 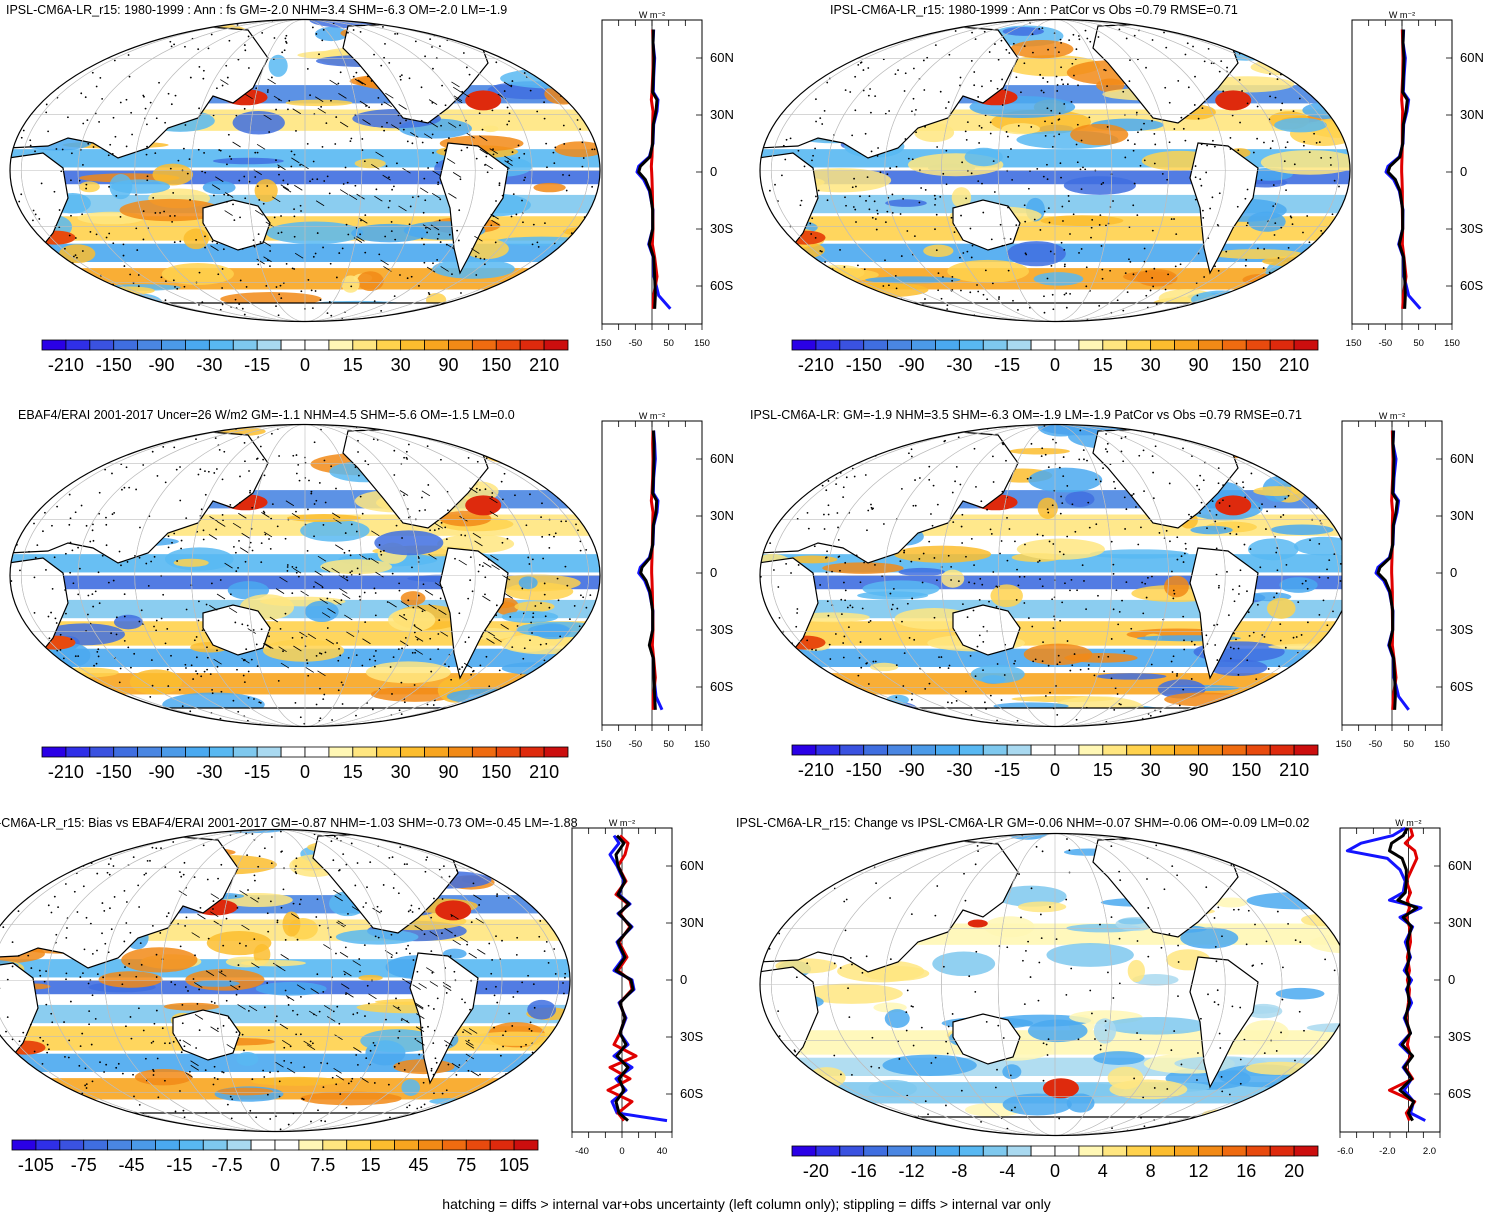 What do you see at coordinates (285, 980) in the screenshot?
I see `global-map` at bounding box center [285, 980].